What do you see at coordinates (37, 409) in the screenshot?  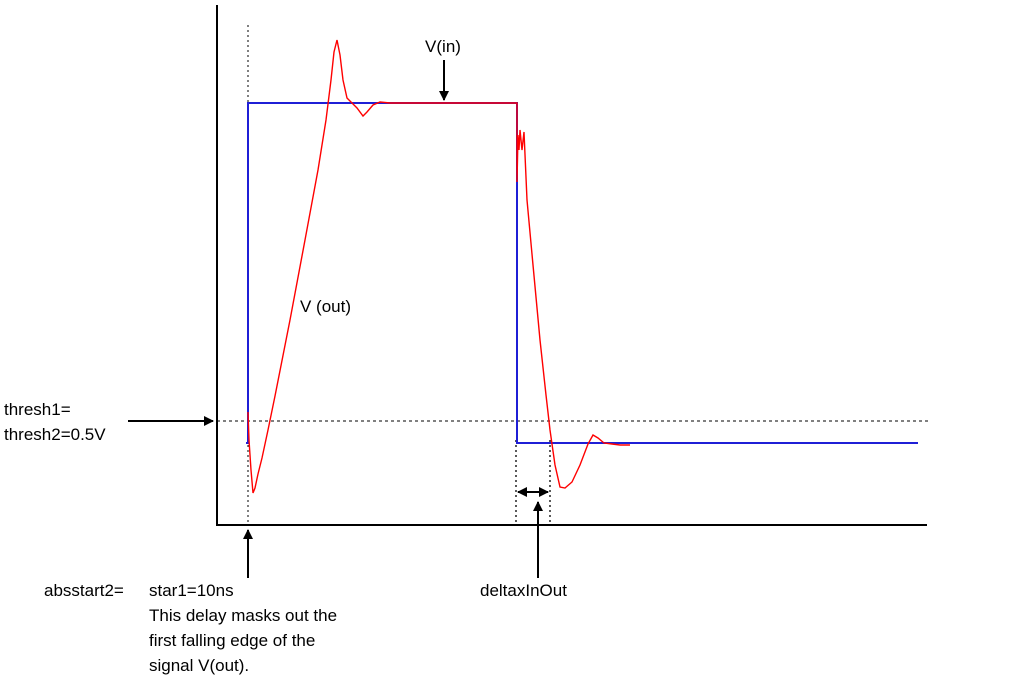 I see `thresh-label-line1: thresh1=` at bounding box center [37, 409].